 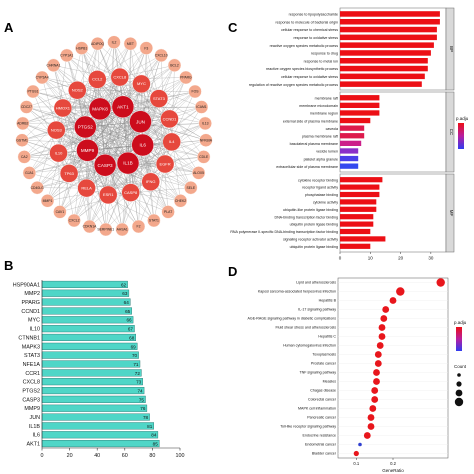 What do you see at coordinates (309, 346) in the screenshot?
I see `pathway-label: Human cytomegalovirus infection` at bounding box center [309, 346].